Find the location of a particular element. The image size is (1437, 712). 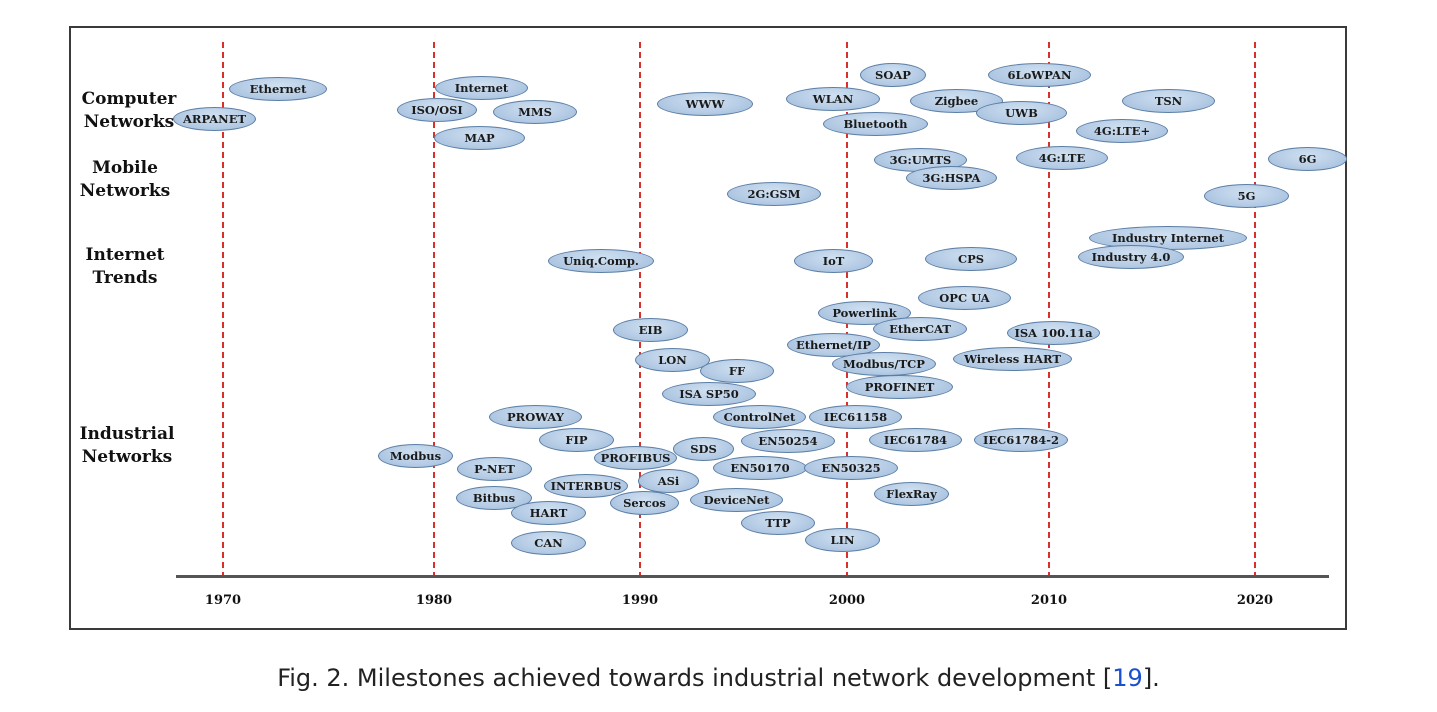

year-label-2000: 2000 is located at coordinates (847, 600).